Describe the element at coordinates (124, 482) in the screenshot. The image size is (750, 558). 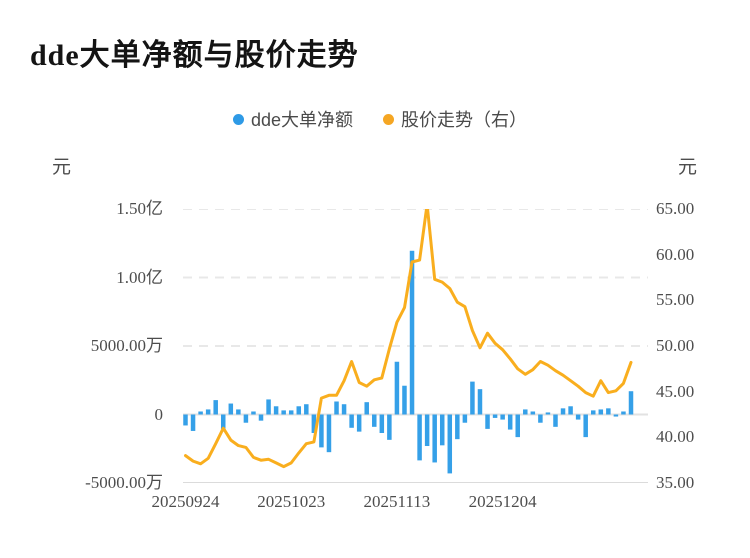
I see `left-tick-label: -5000.00万` at that location.